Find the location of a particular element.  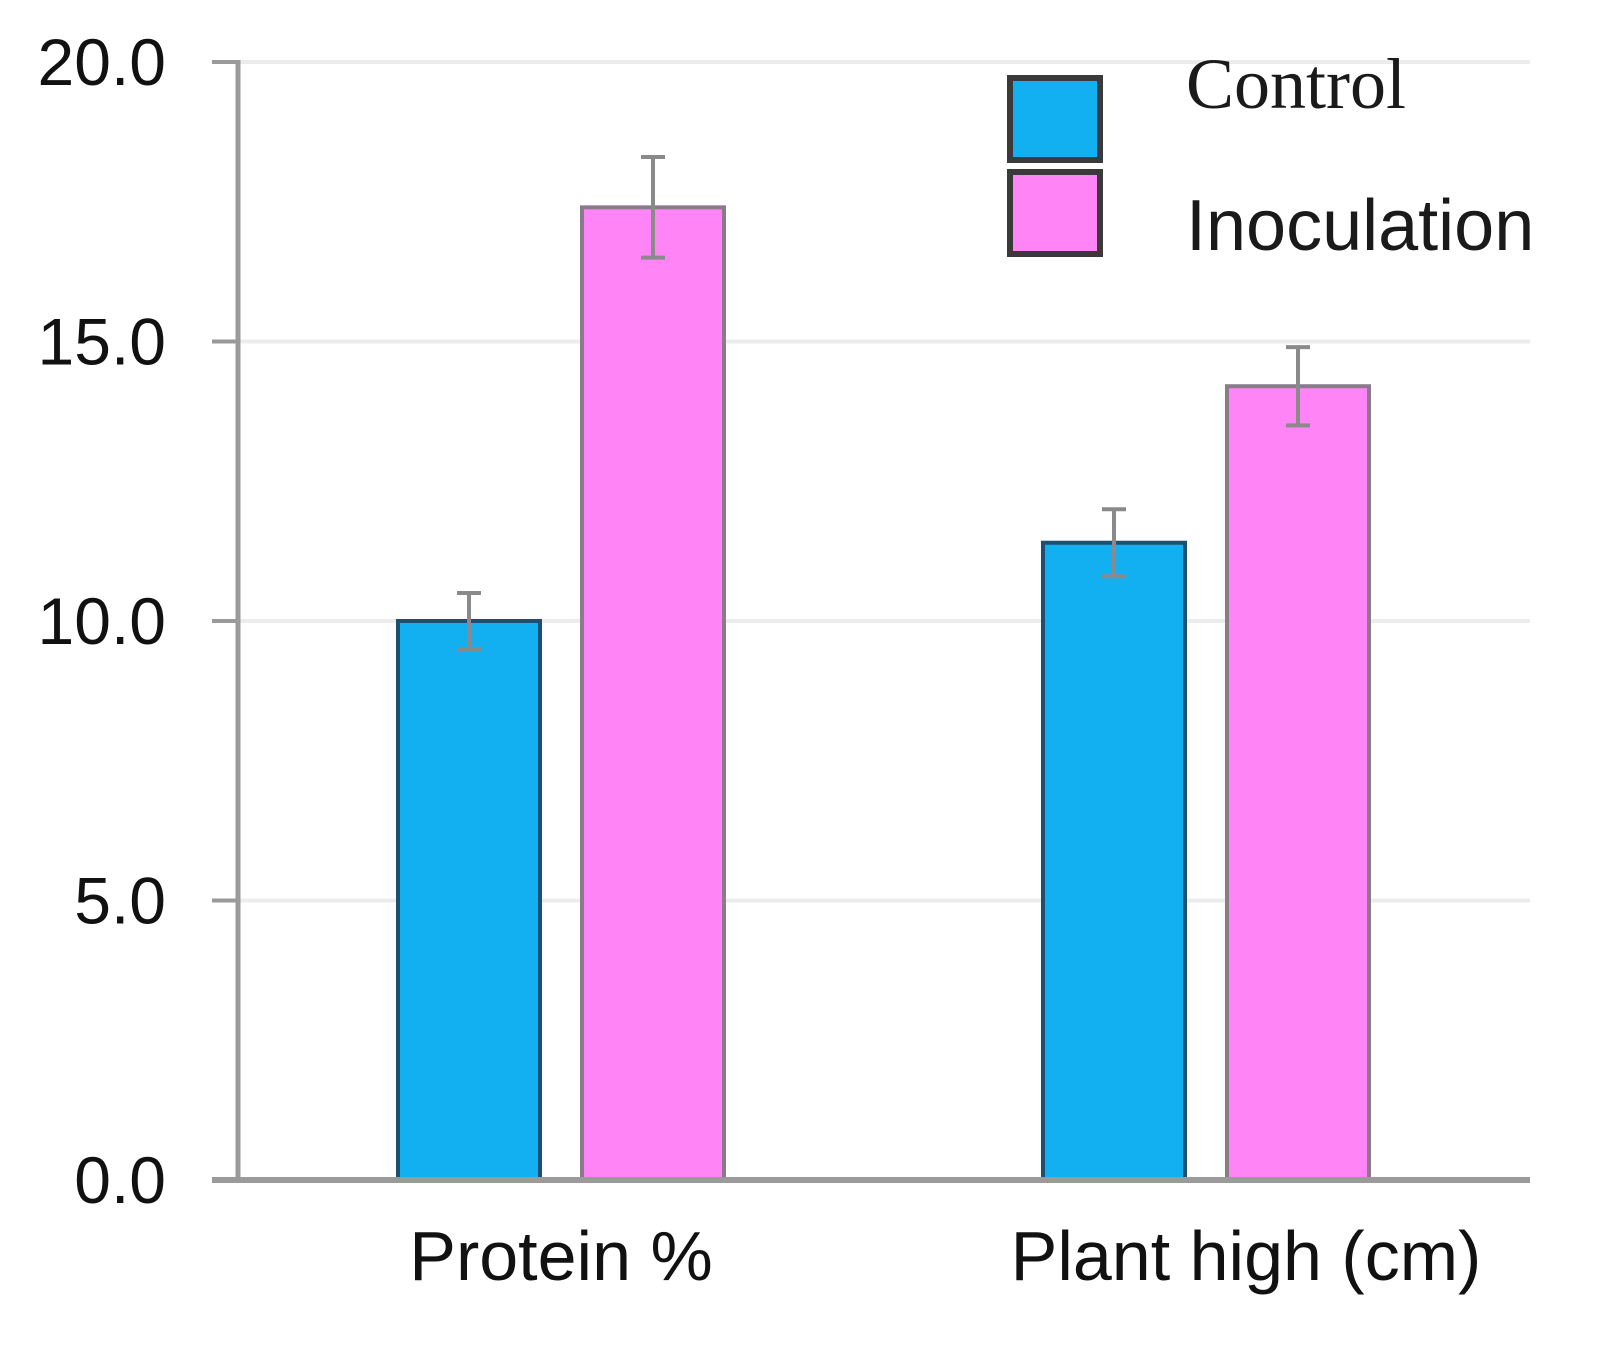

legend-swatch-inoculation is located at coordinates (1055, 213).